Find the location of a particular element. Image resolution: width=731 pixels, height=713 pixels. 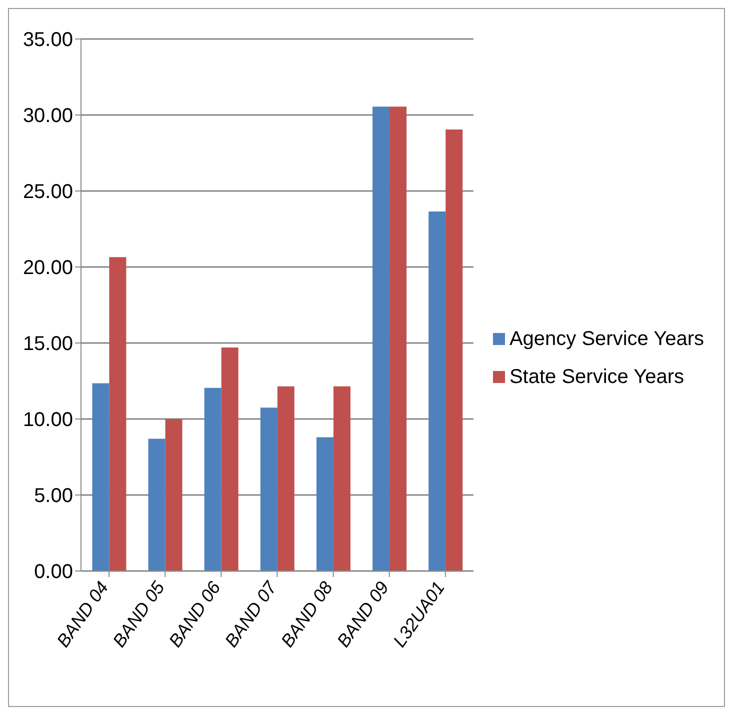

y-tick-label: 35.00 is located at coordinates (47, 40).